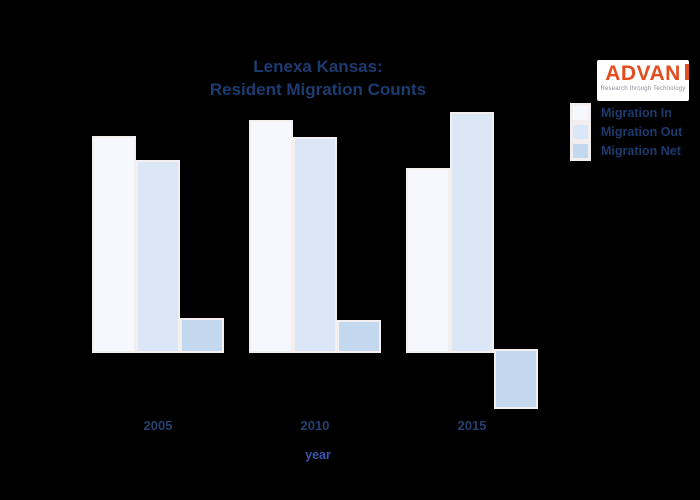 The width and height of the screenshot is (700, 500). I want to click on legend-label-migration-in: Migration In, so click(636, 112).